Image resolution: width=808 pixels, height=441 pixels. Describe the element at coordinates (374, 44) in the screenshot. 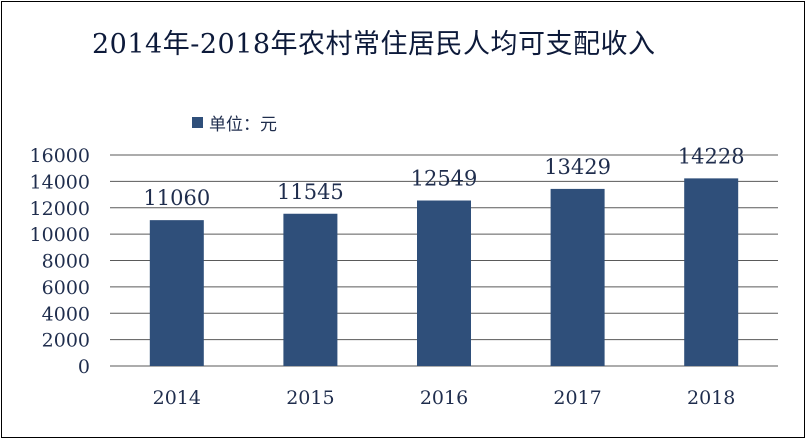

I see `chart-title: 2014年-2018年农村常住居民人均可支配收入` at that location.